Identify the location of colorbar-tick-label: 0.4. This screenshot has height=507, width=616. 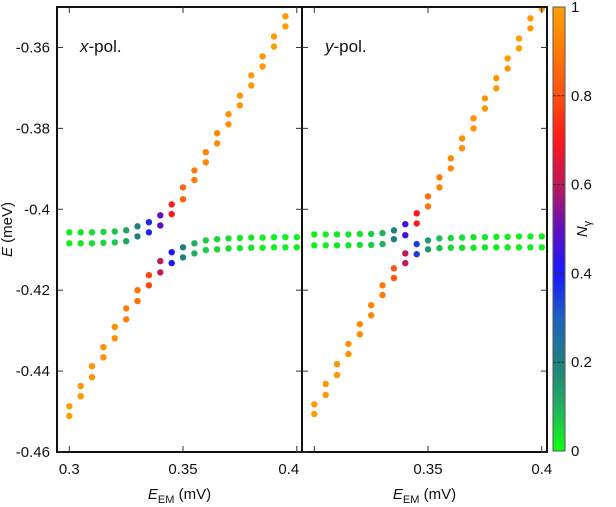
(581, 273).